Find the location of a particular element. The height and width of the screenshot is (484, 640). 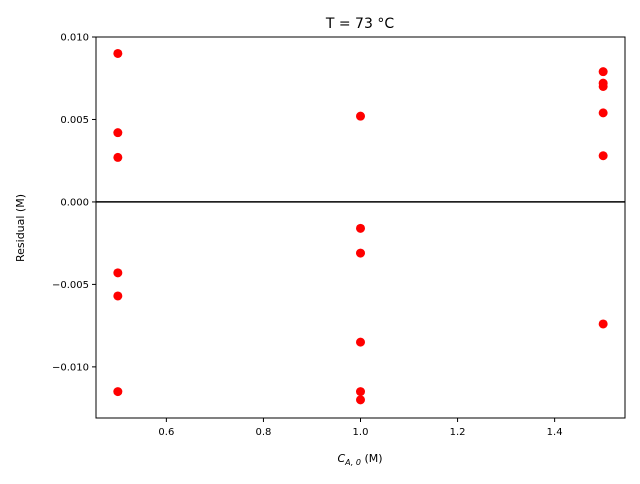

y-tick-label: −0.005 is located at coordinates (70, 285).